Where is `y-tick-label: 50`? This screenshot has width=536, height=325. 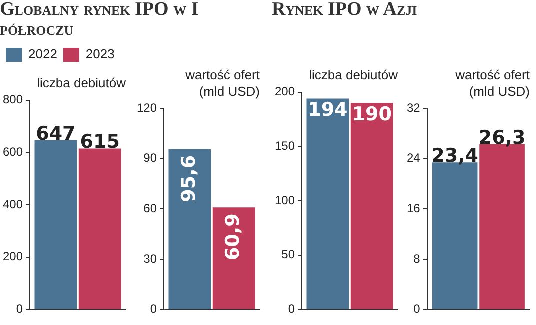
y-tick-label: 50 is located at coordinates (289, 255).